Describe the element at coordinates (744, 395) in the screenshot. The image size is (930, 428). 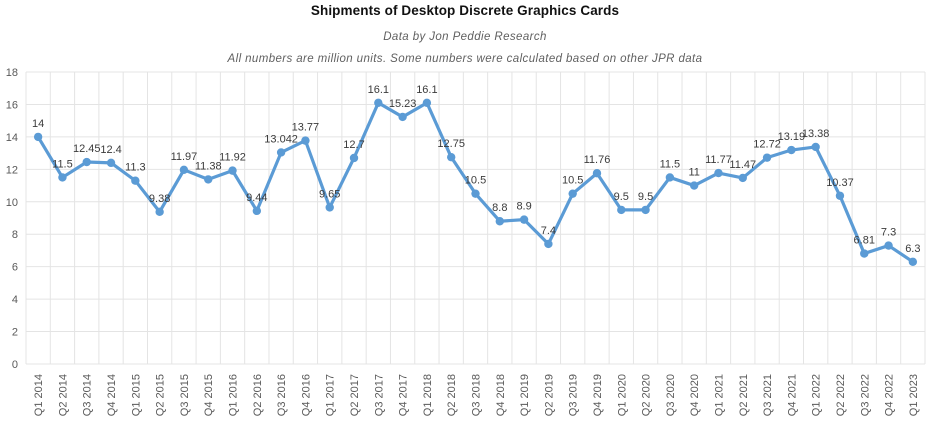
I see `x-axis-label: Q2 2021` at that location.